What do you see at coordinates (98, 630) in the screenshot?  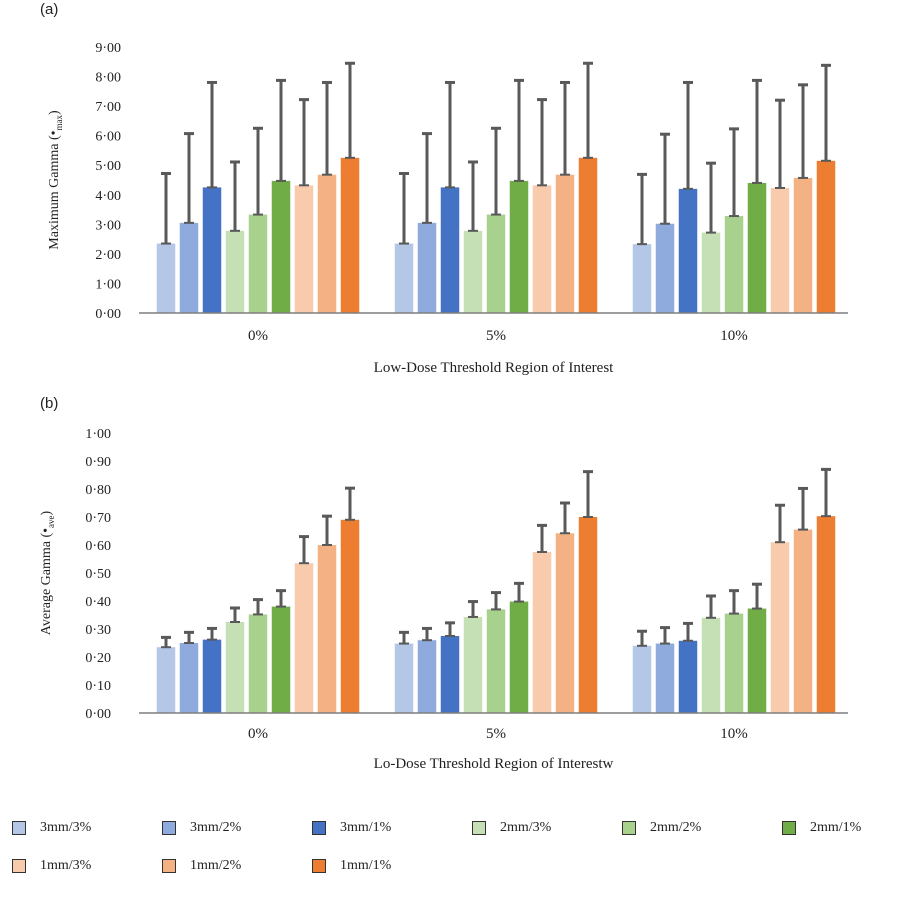 I see `y-tick-label: 0·30` at bounding box center [98, 630].